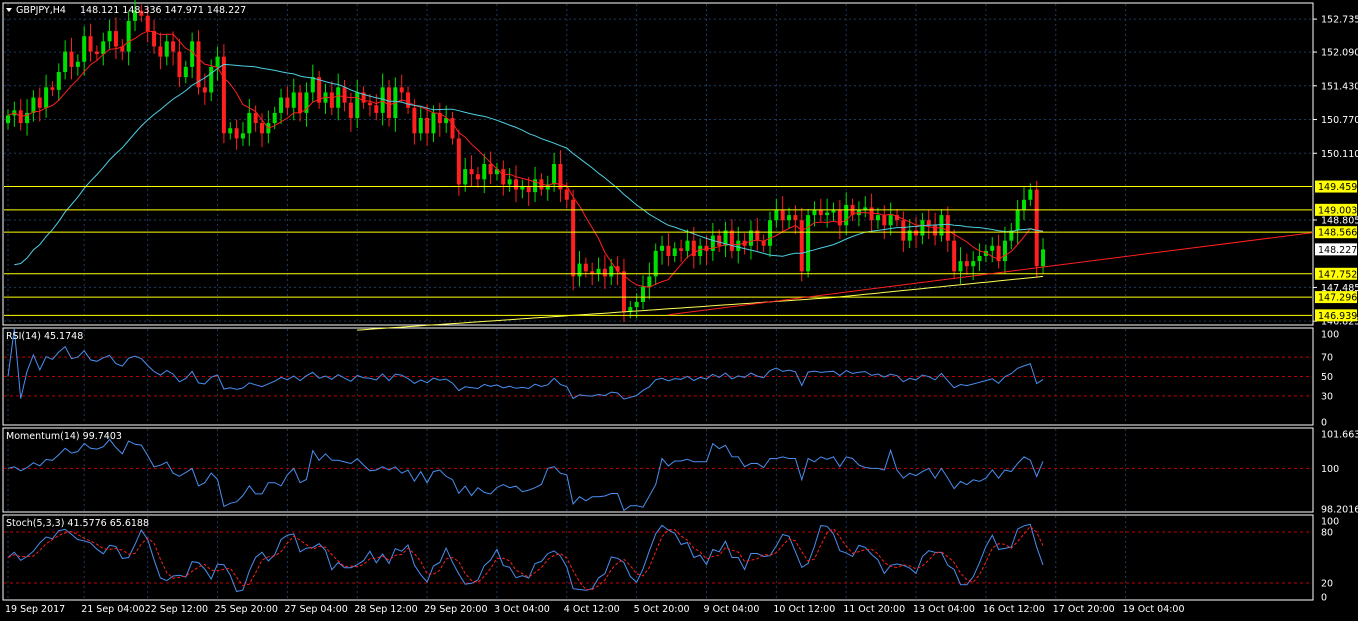 The image size is (1358, 621). What do you see at coordinates (9, 10) in the screenshot?
I see `dropdown-triangle-icon` at bounding box center [9, 10].